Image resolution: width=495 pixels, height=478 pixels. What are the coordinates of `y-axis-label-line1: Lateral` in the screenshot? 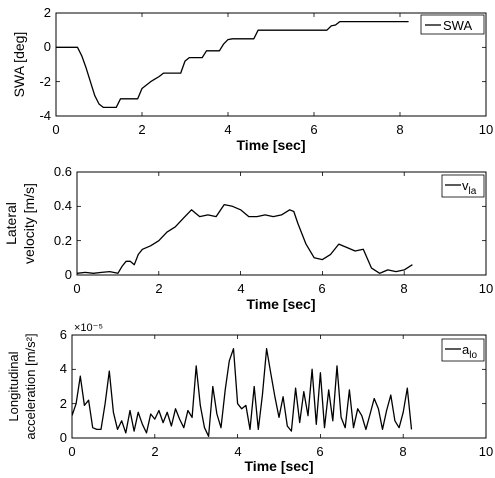 It's located at (11, 223).